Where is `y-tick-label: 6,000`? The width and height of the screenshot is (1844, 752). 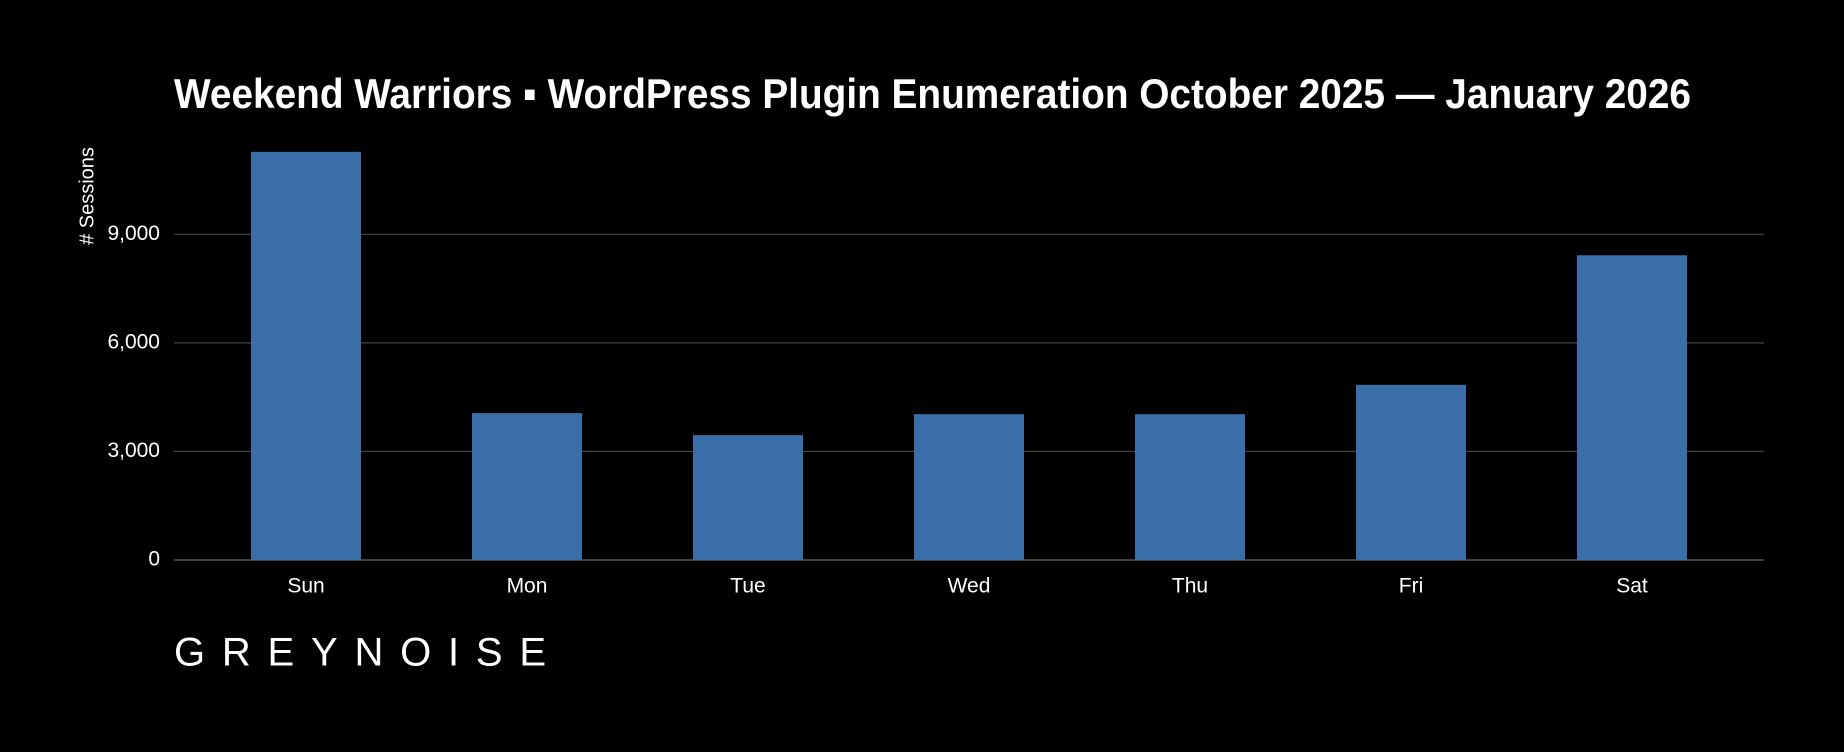 y-tick-label: 6,000 is located at coordinates (133, 341).